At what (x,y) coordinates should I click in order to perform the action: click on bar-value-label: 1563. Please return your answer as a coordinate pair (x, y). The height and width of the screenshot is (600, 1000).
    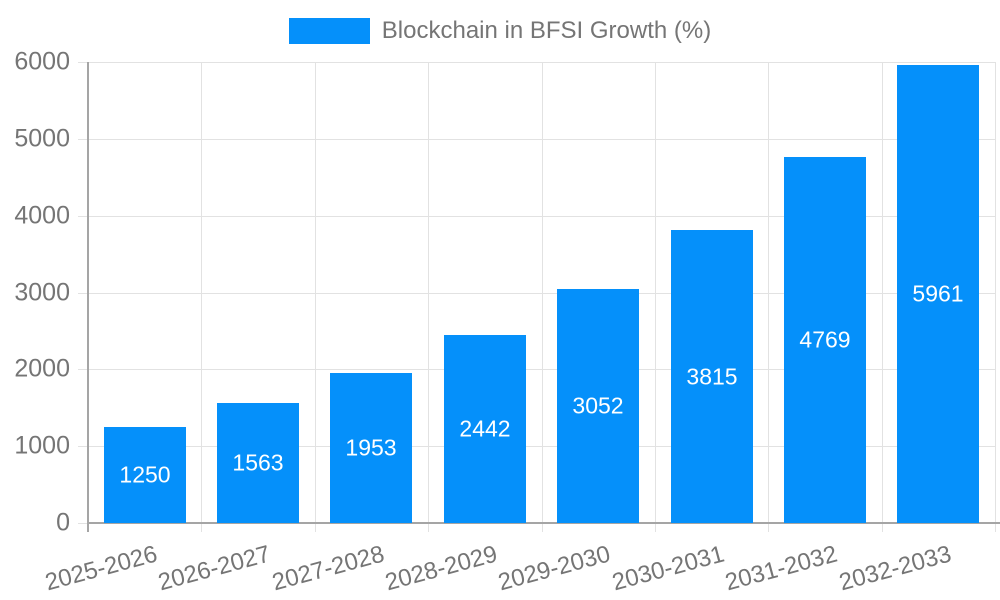
    Looking at the image, I should click on (258, 462).